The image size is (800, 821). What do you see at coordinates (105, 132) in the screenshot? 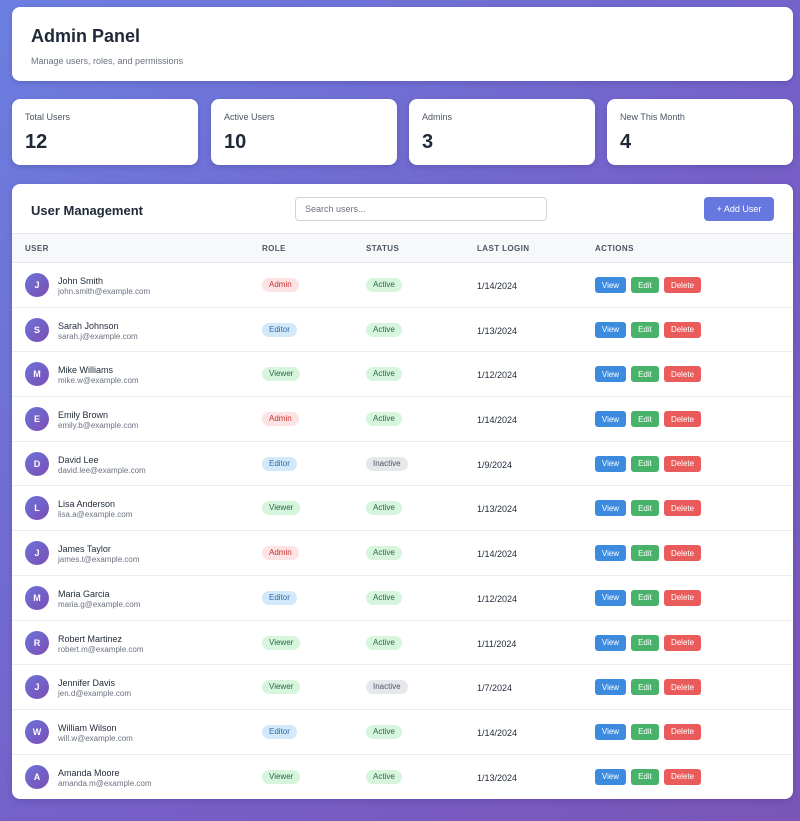
I see `stat-card-total-users: Total Users 12` at bounding box center [105, 132].